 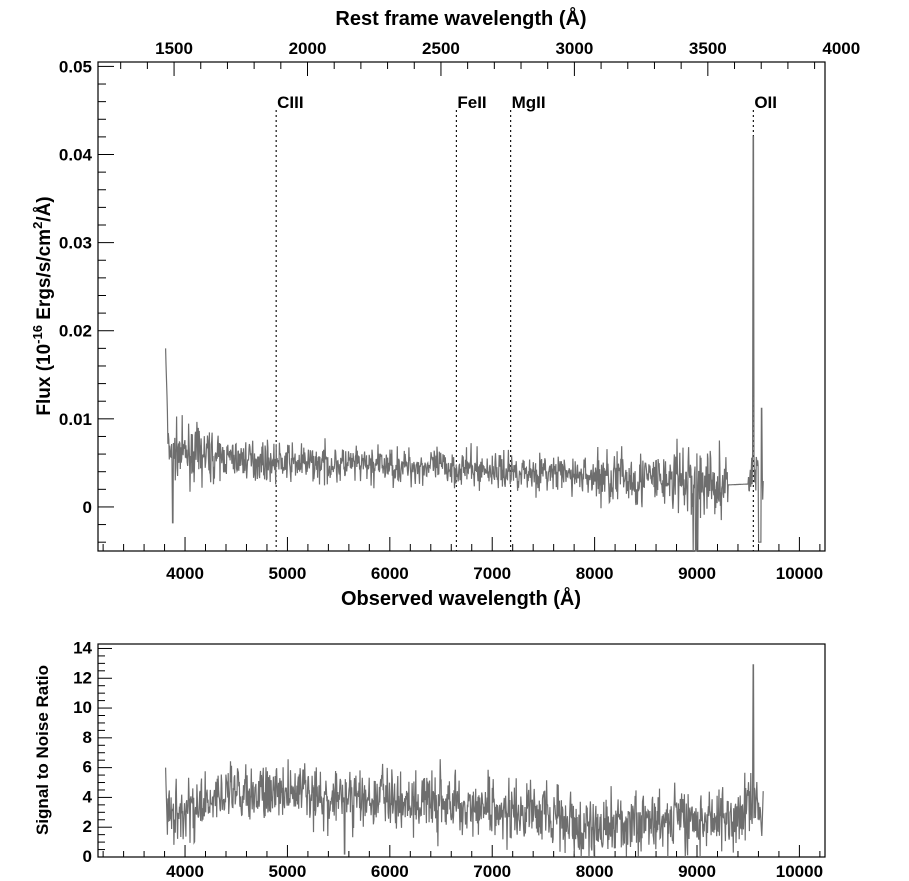 I want to click on flux-title-part2: Ergs/s/cm, so click(x=44, y=277).